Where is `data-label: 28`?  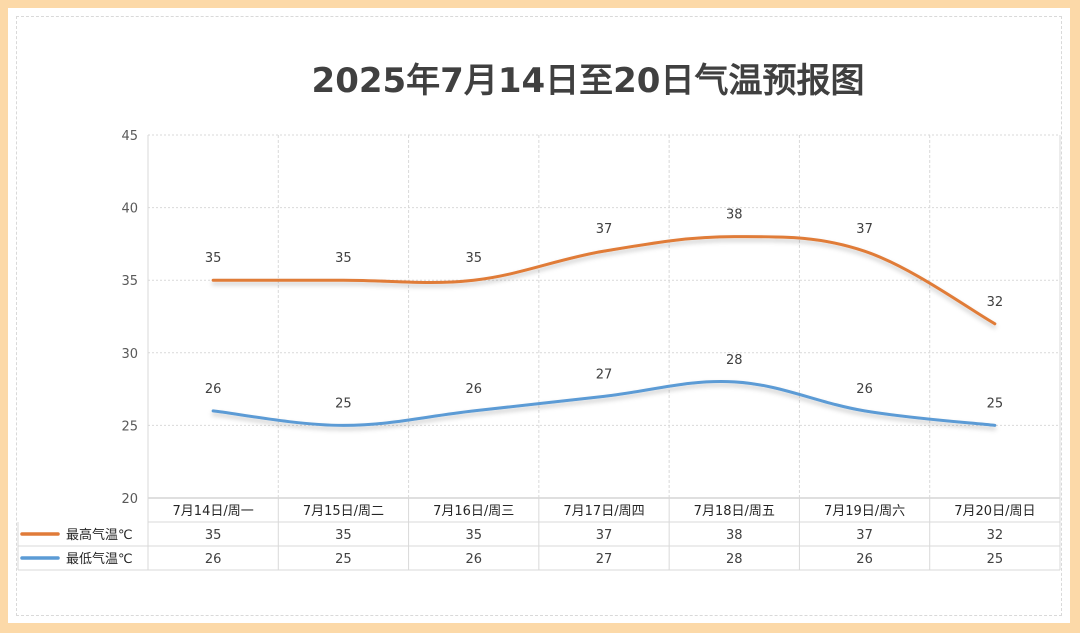
data-label: 28 is located at coordinates (734, 360).